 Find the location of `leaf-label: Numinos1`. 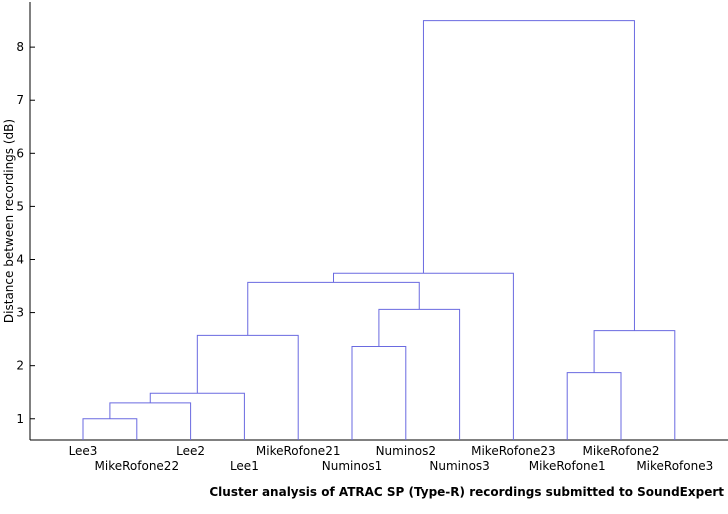

leaf-label: Numinos1 is located at coordinates (352, 466).